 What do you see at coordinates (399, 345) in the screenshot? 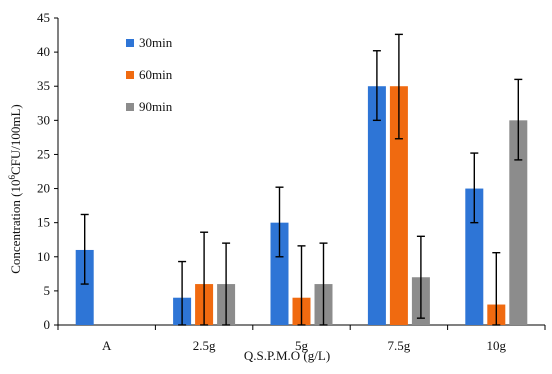
I see `x-tick-label: 7.5g` at bounding box center [399, 345].